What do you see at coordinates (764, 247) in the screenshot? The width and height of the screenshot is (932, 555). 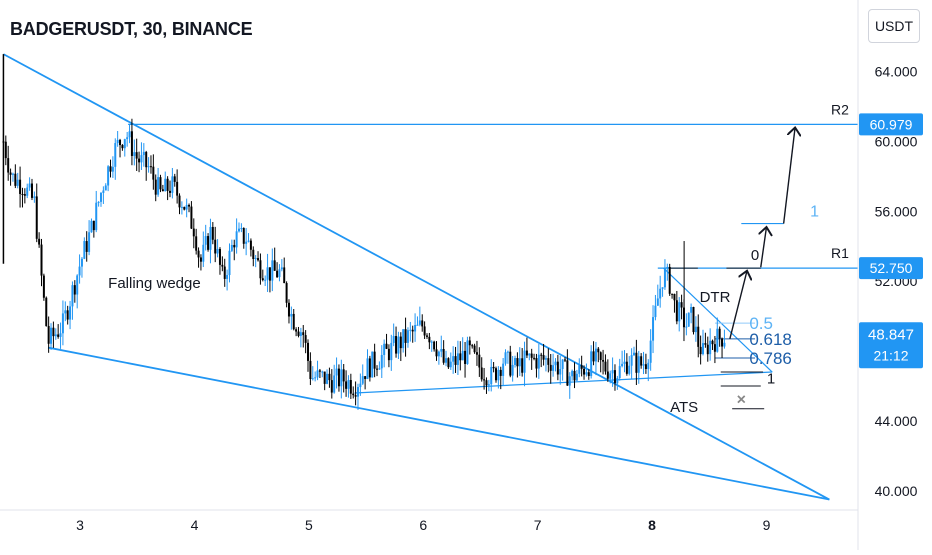 I see `arrow-to-fib-one` at bounding box center [764, 247].